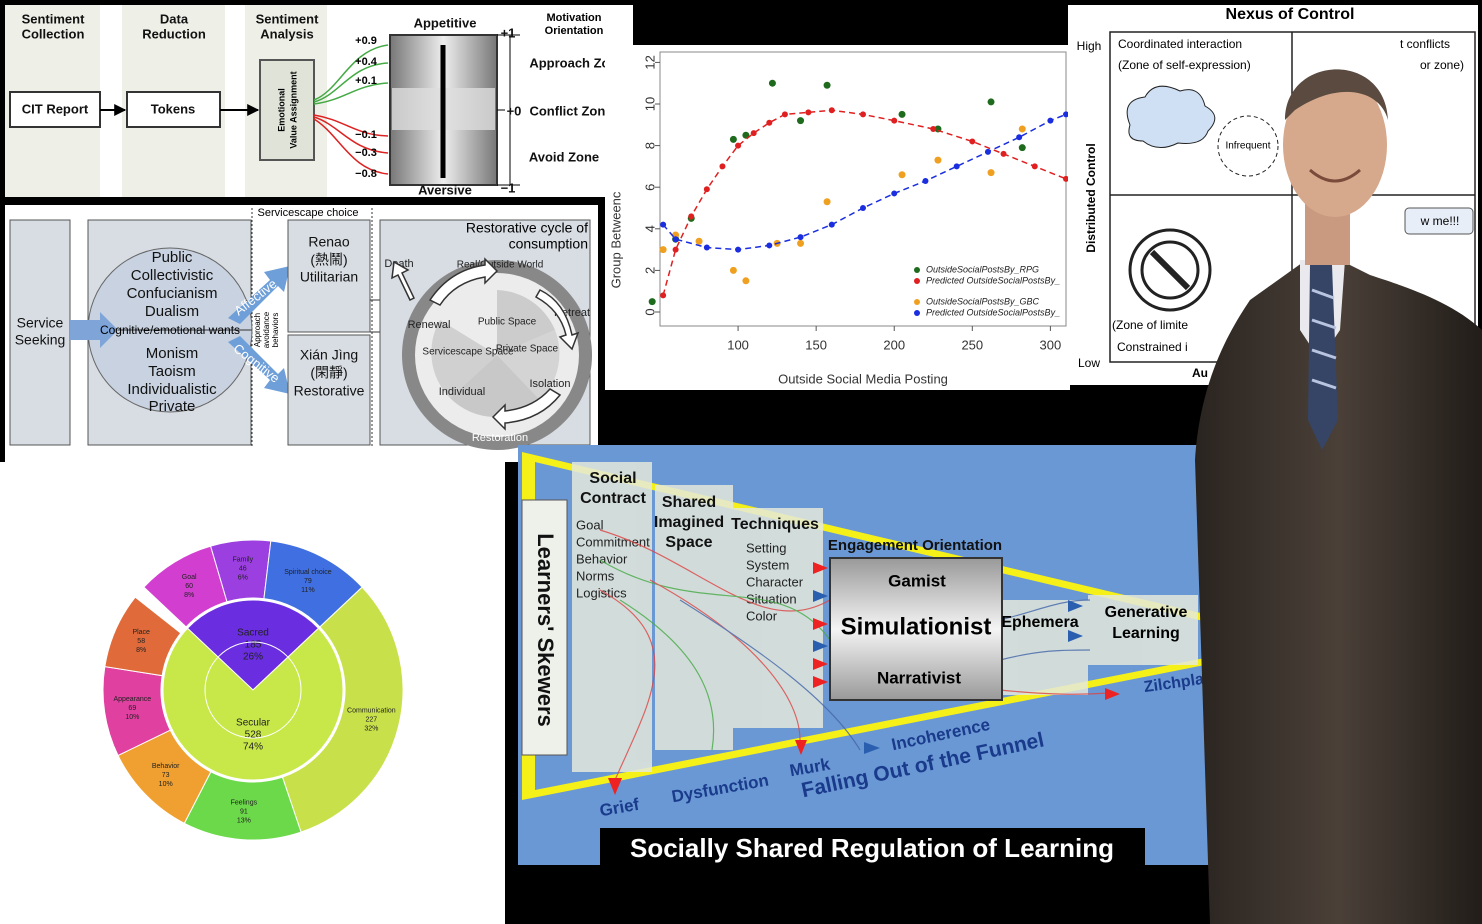 The image size is (1482, 924). What do you see at coordinates (915, 545) in the screenshot?
I see `engagement-title: Engagement Orientation` at bounding box center [915, 545].